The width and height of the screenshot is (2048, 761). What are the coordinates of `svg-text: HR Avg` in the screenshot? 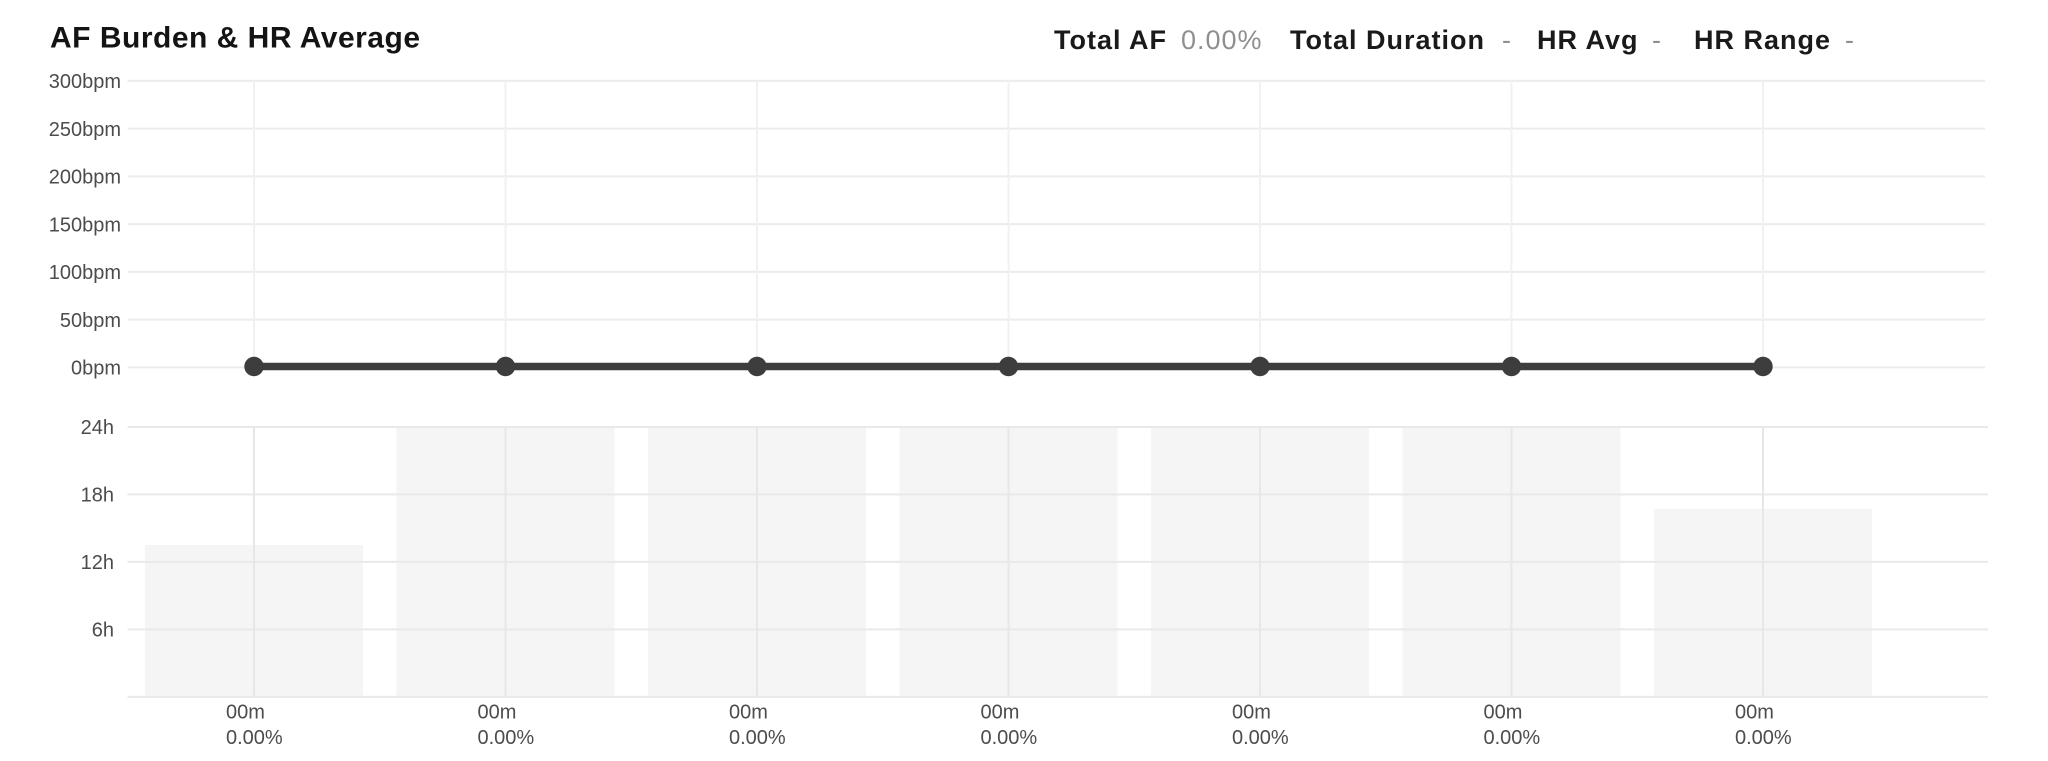 It's located at (1588, 40).